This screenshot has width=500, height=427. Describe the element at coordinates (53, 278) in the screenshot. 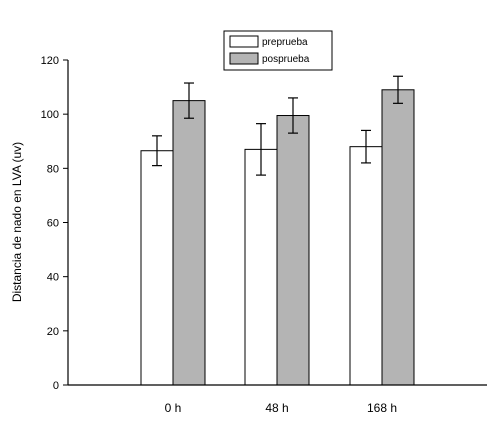

I see `y-tick-label-40: 40` at that location.